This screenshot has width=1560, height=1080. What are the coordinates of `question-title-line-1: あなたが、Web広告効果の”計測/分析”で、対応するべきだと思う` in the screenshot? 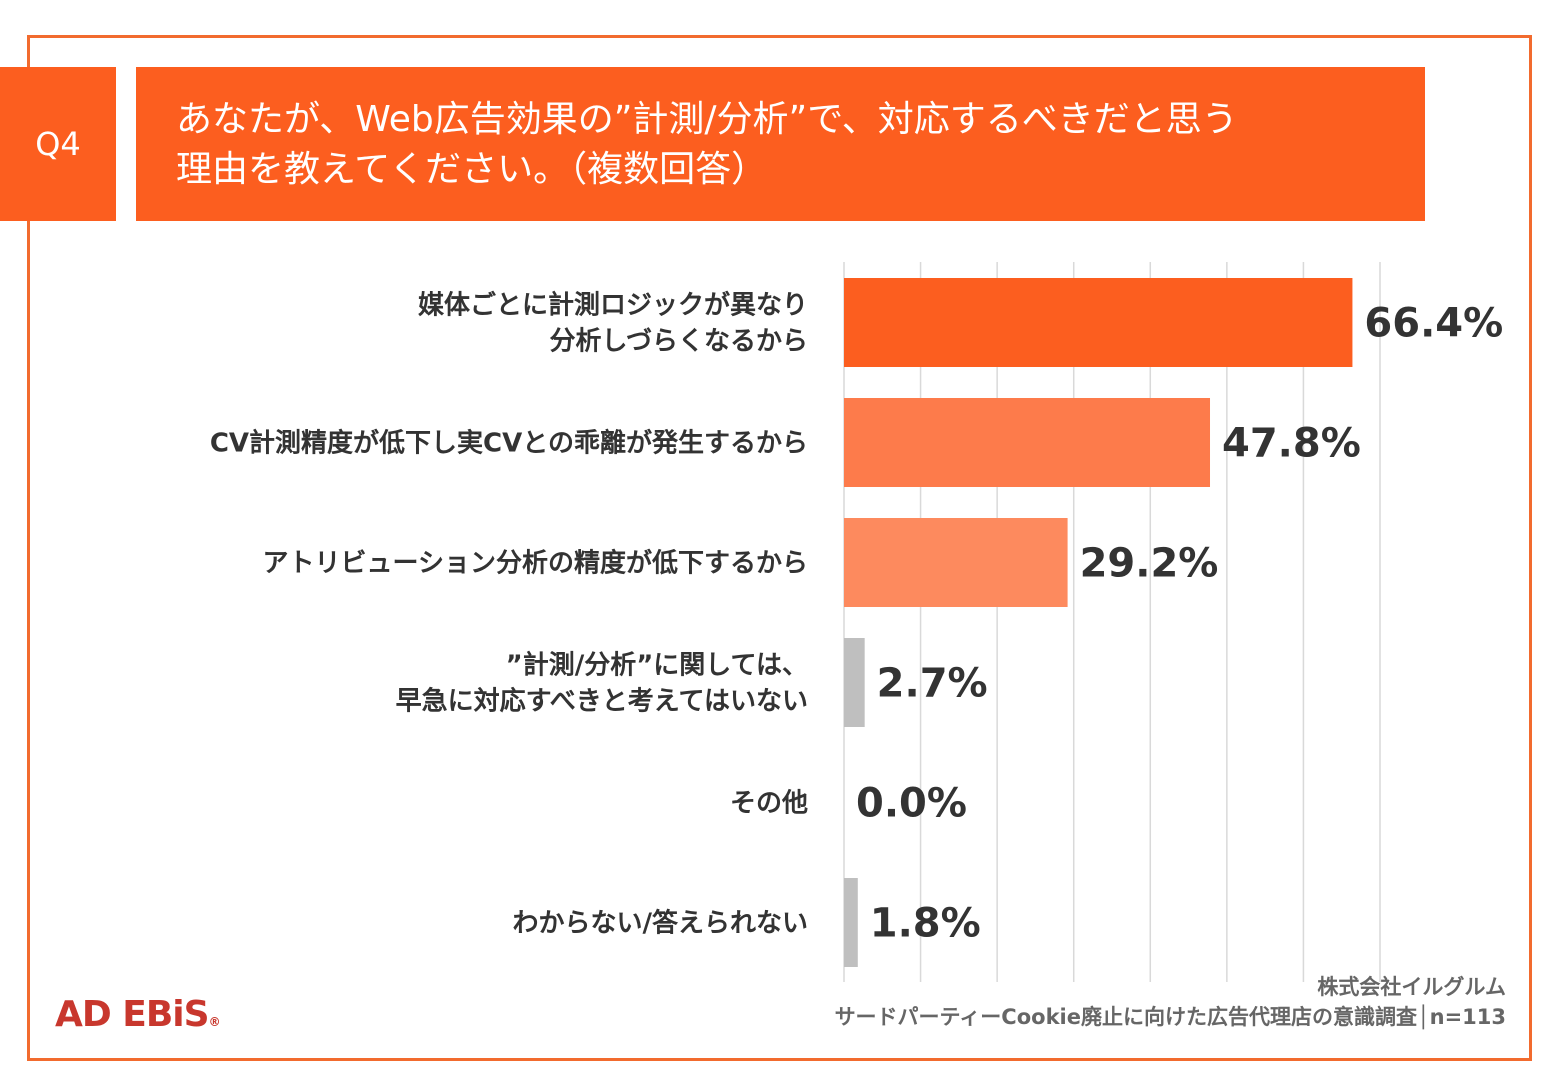 It's located at (707, 119).